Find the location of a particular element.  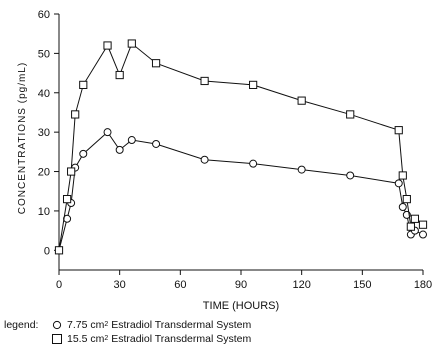

x-tick-label: 60 is located at coordinates (180, 285).